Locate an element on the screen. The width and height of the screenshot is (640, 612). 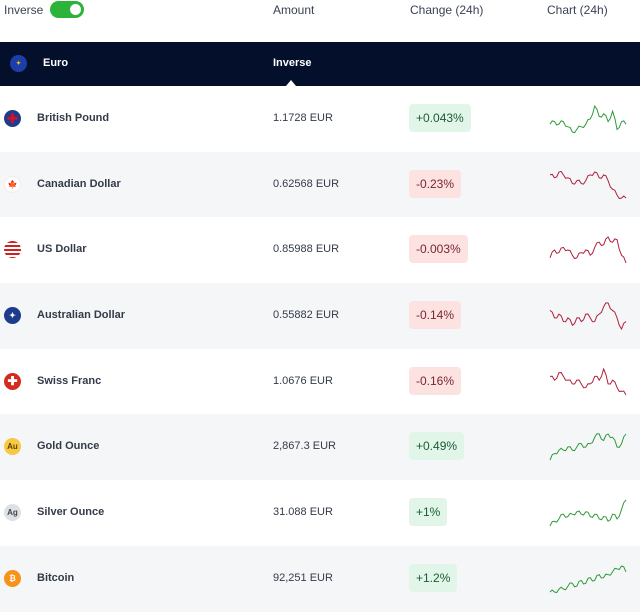
currency-amount: 92,251 EUR is located at coordinates (303, 577).